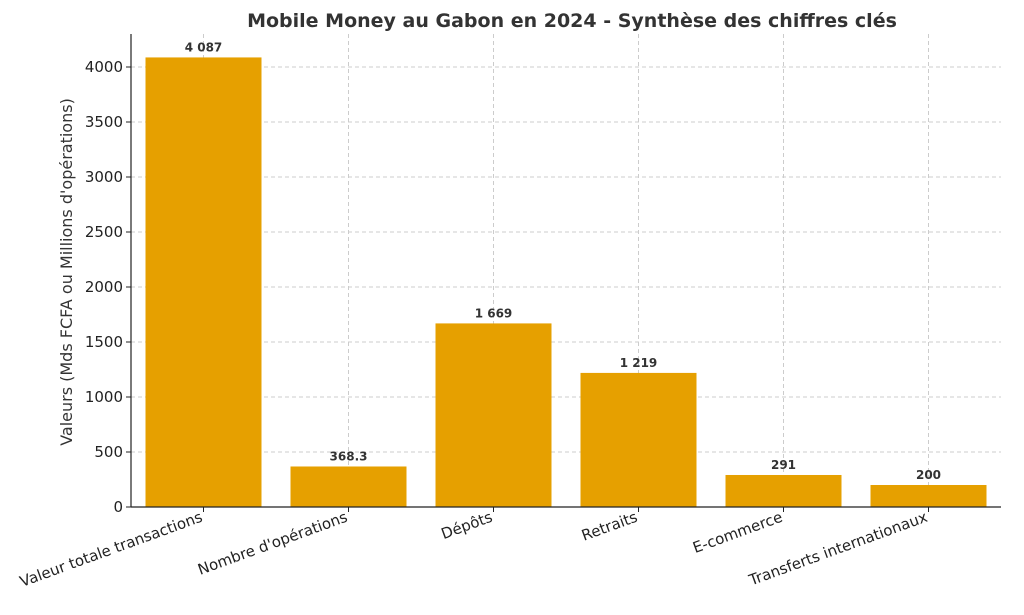 The image size is (1024, 615). I want to click on y-tick-label: 1000, so click(104, 397).